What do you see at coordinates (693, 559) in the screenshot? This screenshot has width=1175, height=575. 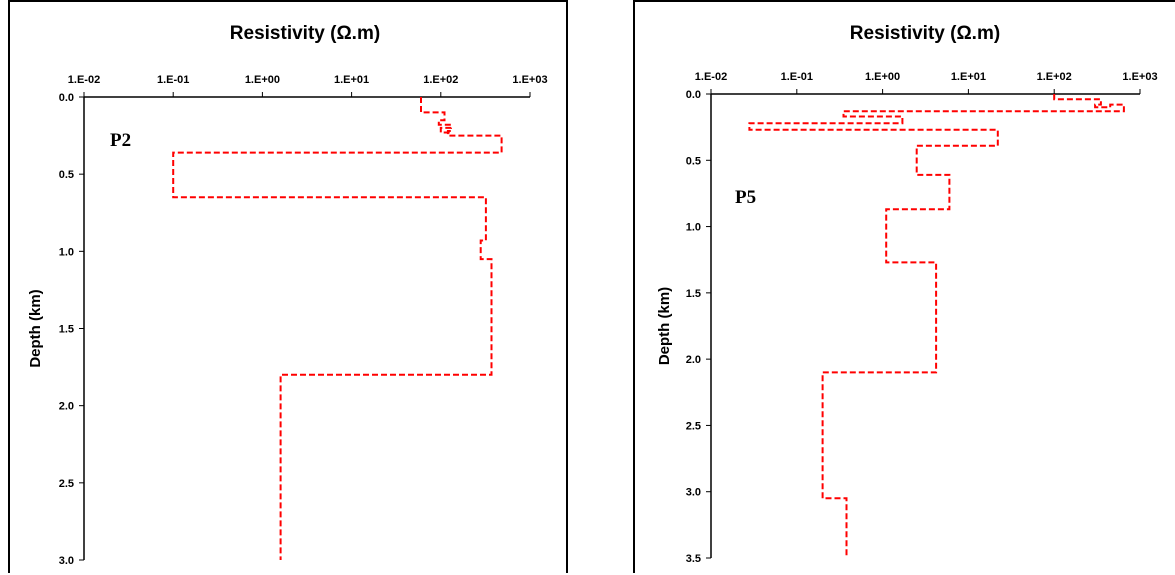 I see `y-tick-label: 3.5` at bounding box center [693, 559].